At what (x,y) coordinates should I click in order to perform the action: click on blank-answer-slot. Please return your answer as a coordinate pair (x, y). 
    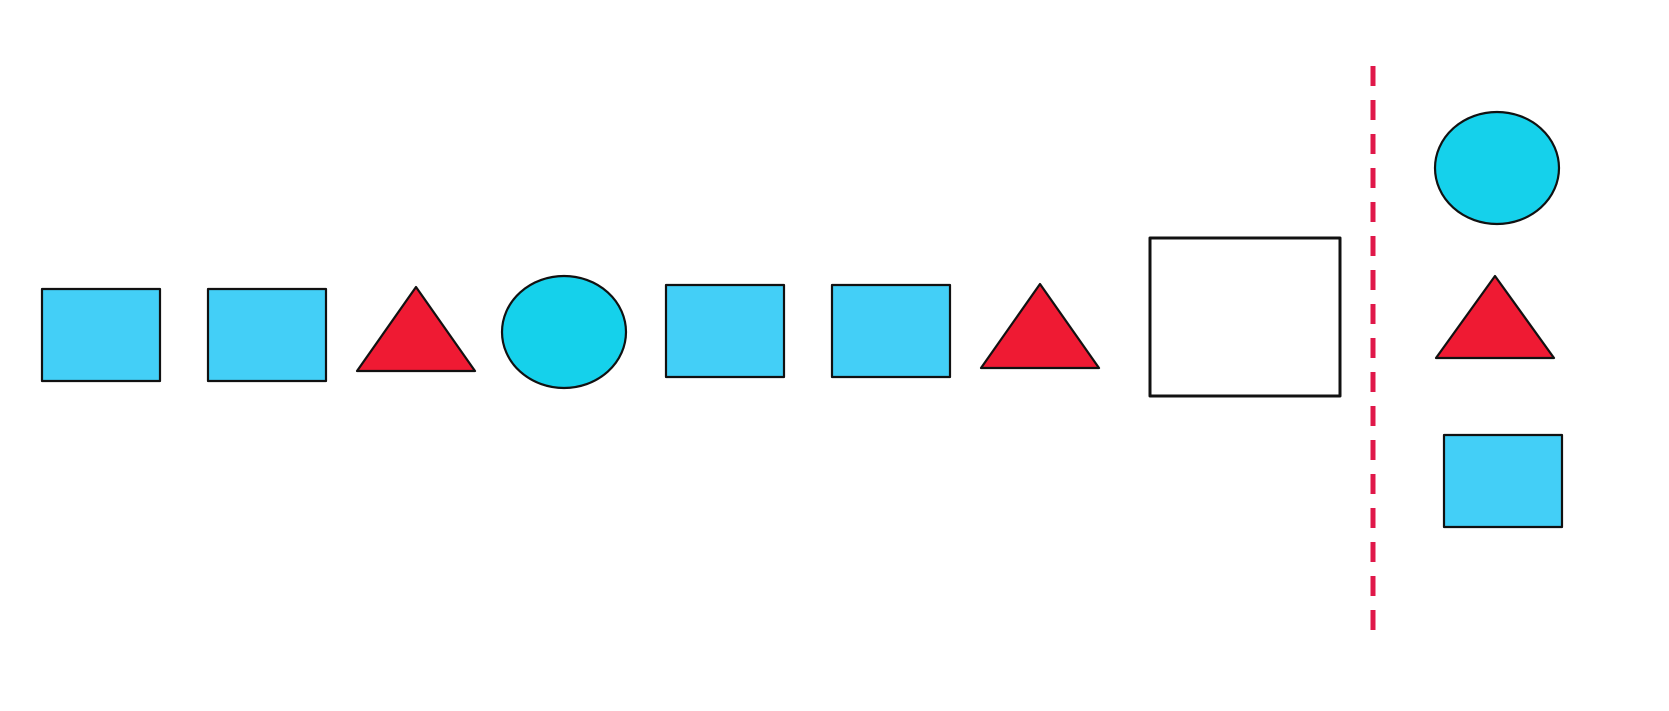
    Looking at the image, I should click on (1245, 317).